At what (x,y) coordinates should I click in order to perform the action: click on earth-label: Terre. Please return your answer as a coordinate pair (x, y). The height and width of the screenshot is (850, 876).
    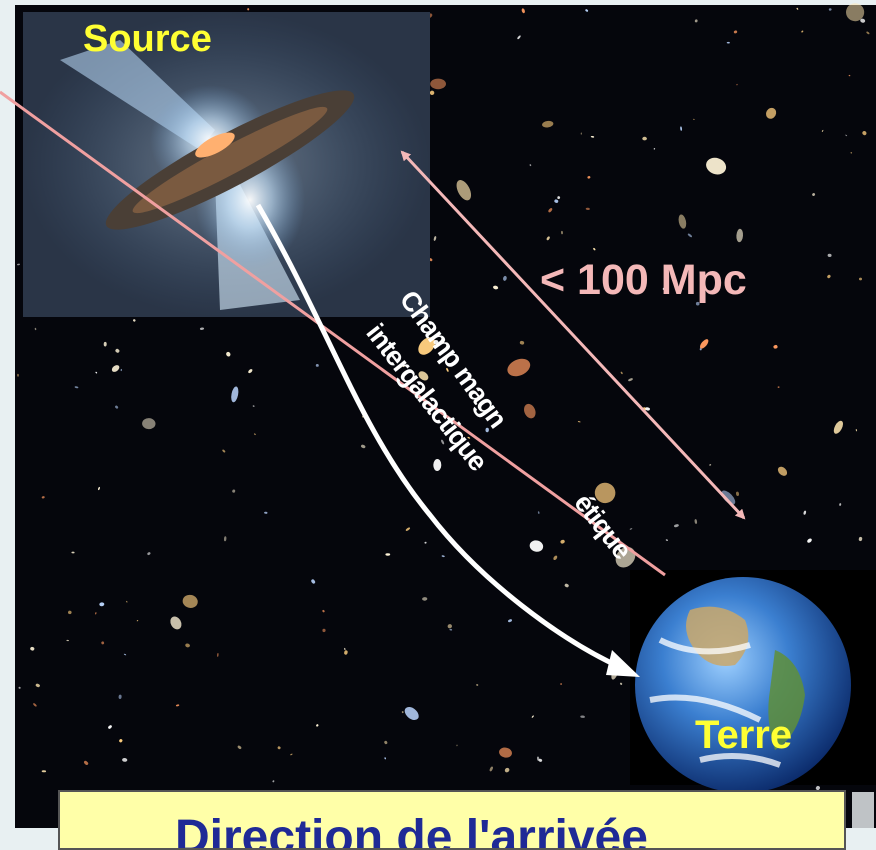
    Looking at the image, I should click on (744, 735).